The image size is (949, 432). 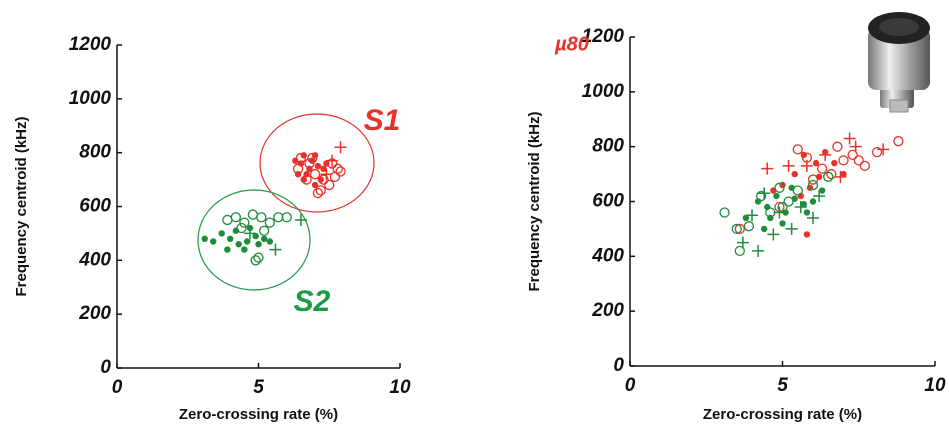 I want to click on annotation: µ80, so click(x=571, y=44).